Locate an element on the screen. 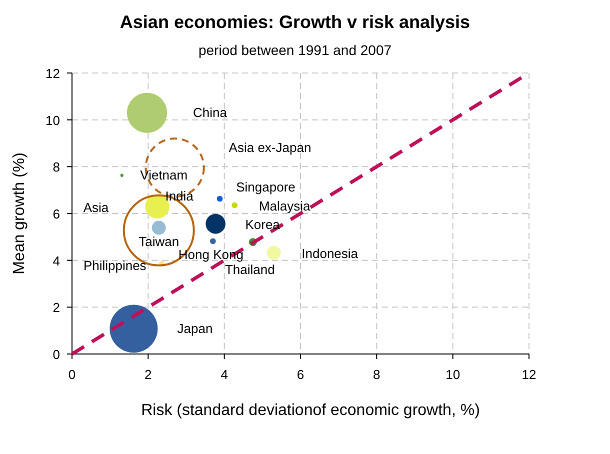 This screenshot has width=610, height=454. y-tick-label: 10 is located at coordinates (53, 120).